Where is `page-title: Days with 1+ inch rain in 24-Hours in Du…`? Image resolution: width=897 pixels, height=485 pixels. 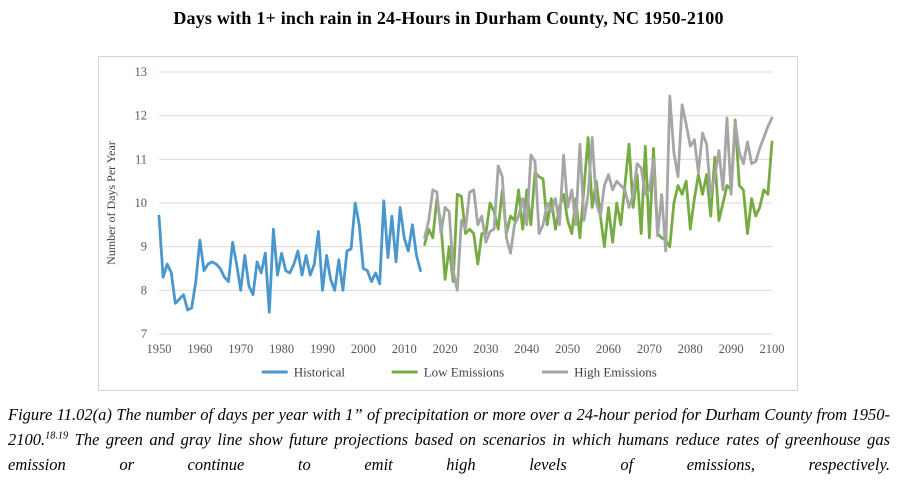 page-title: Days with 1+ inch rain in 24-Hours in Du… is located at coordinates (448, 18).